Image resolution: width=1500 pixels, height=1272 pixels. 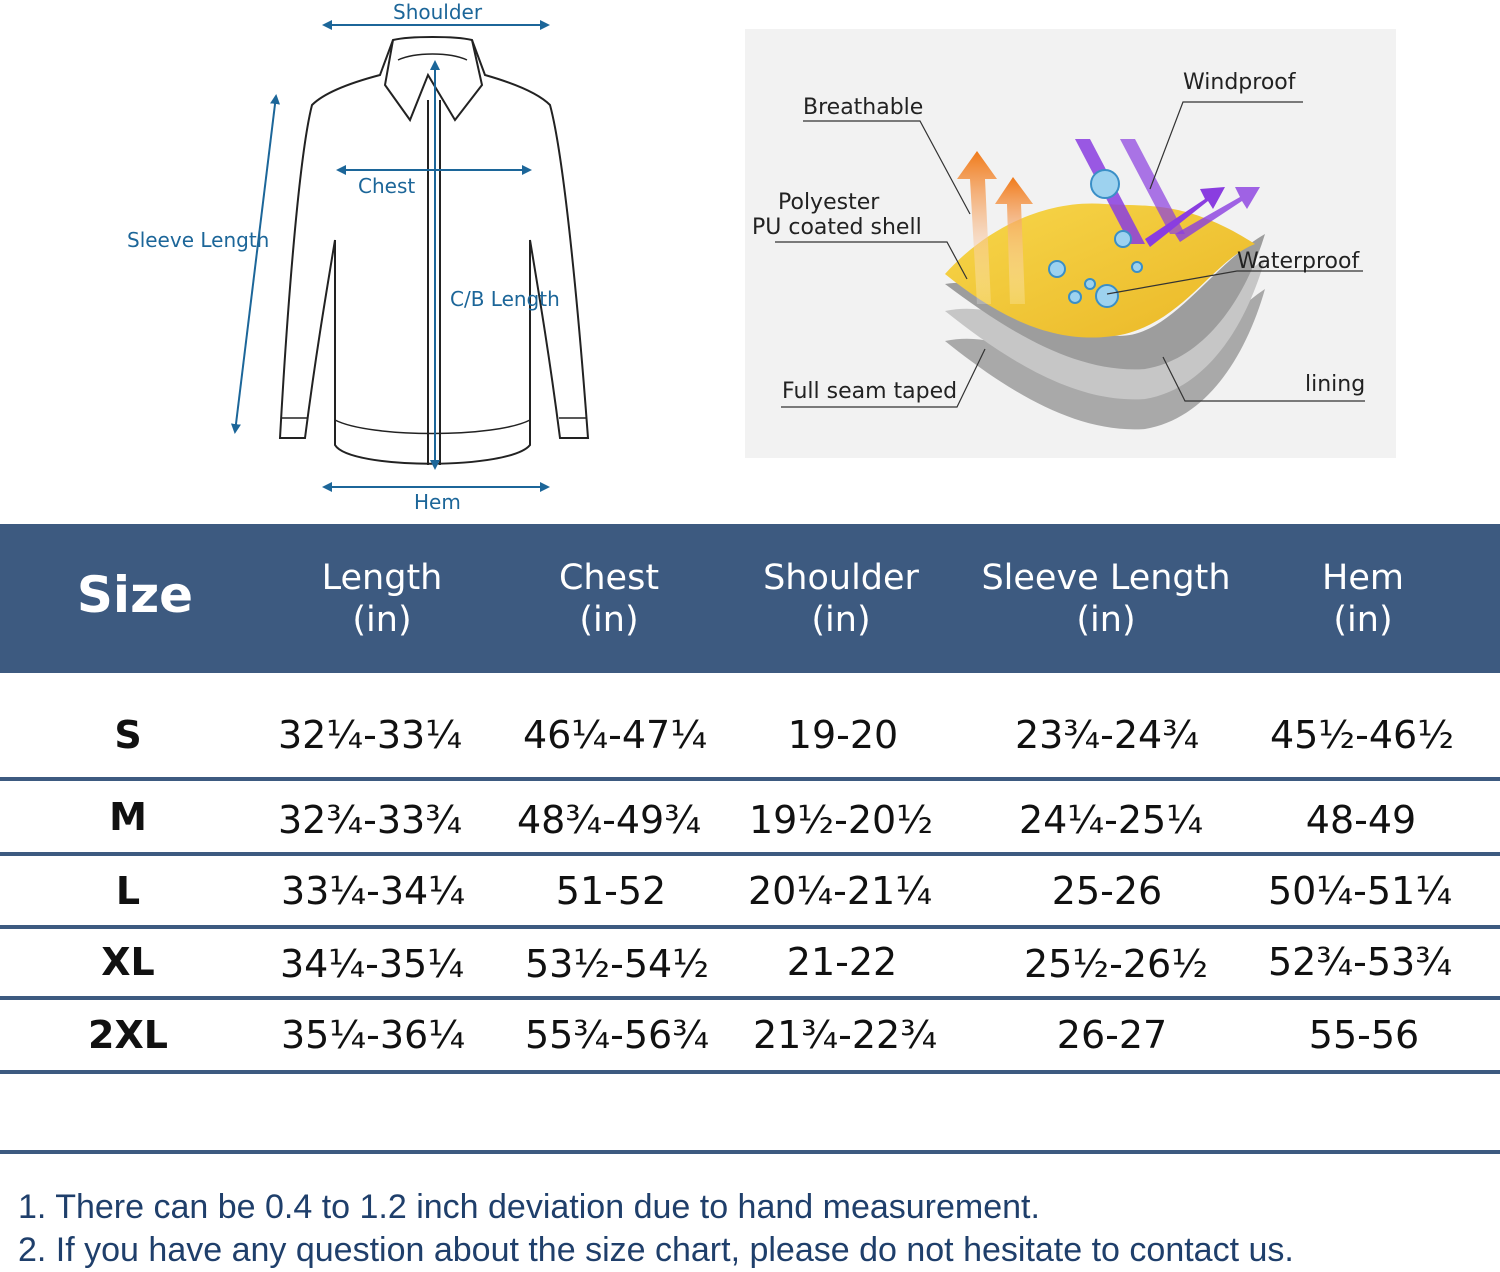 What do you see at coordinates (841, 820) in the screenshot?
I see `cell-shoulder: 19½-20½` at bounding box center [841, 820].